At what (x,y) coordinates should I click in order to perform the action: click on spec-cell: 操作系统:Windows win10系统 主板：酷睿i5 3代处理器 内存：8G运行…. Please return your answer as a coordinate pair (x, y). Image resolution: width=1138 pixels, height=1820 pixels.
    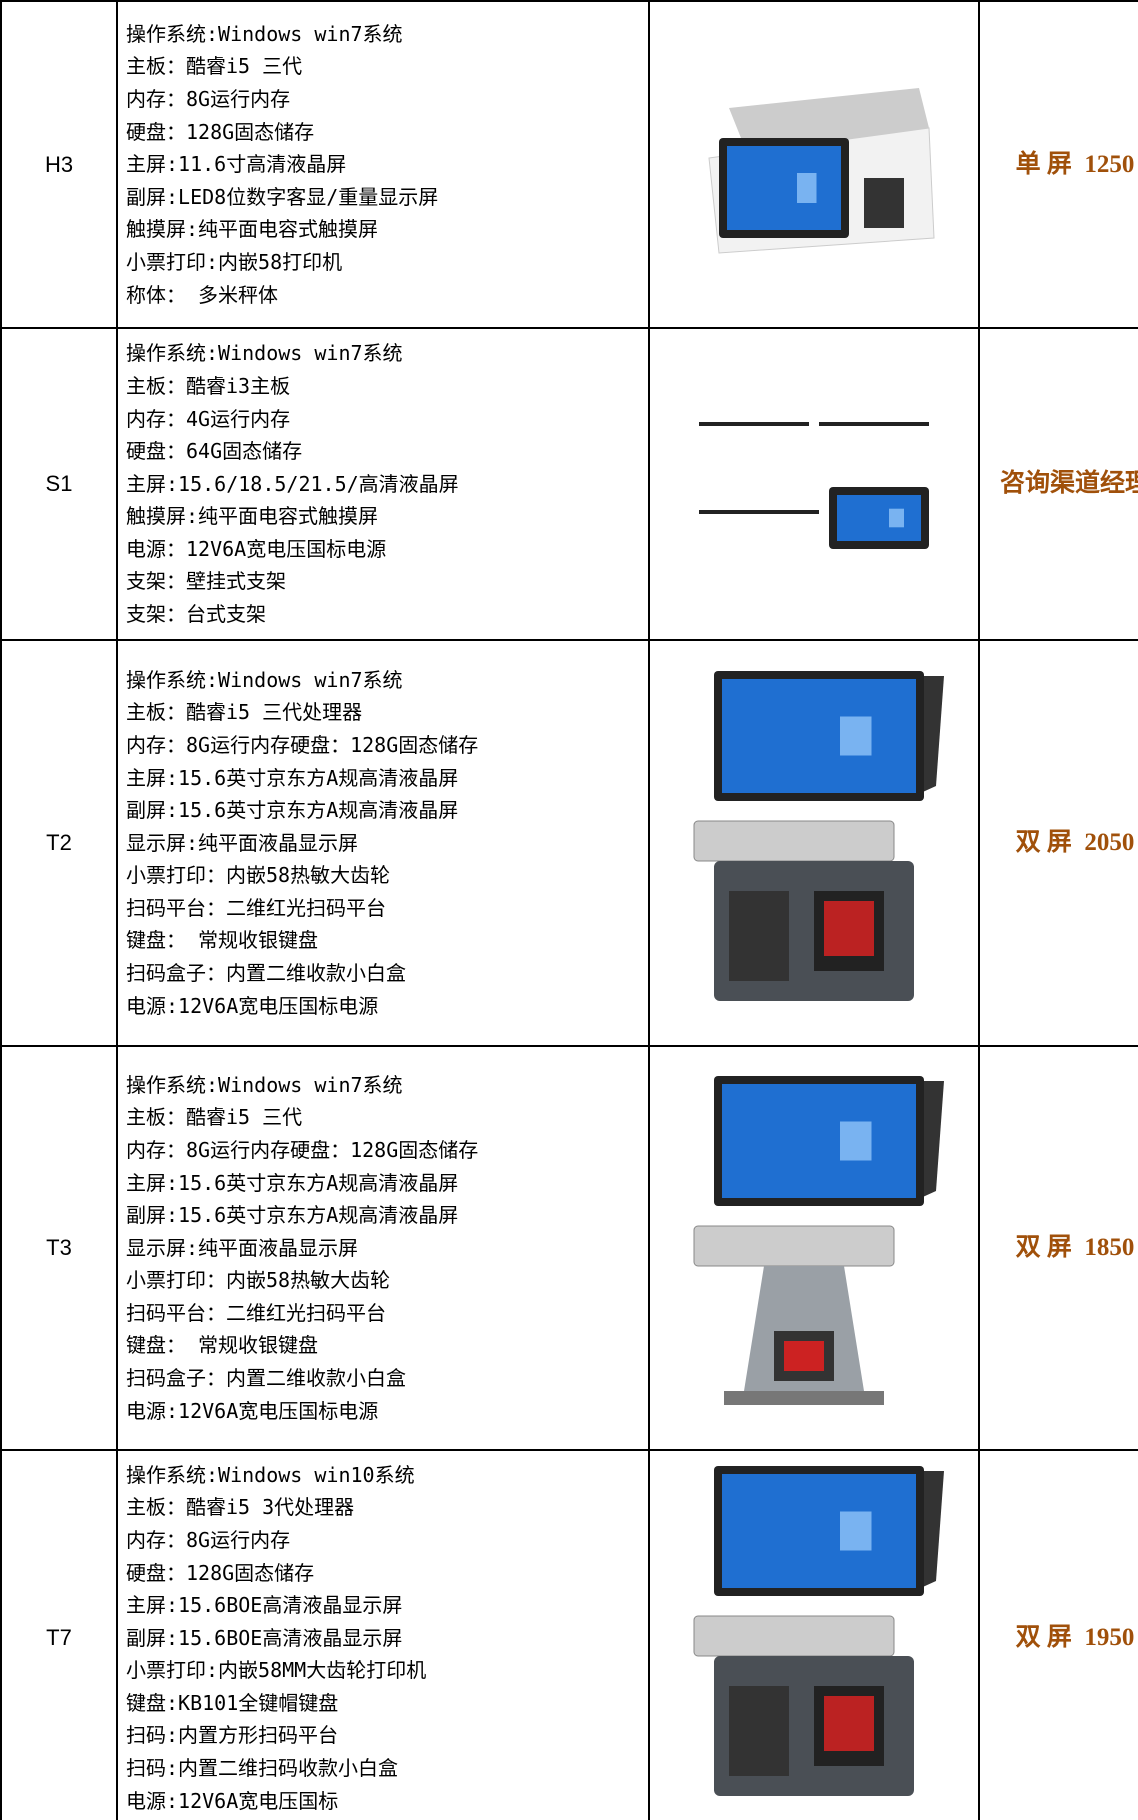
    Looking at the image, I should click on (383, 1634).